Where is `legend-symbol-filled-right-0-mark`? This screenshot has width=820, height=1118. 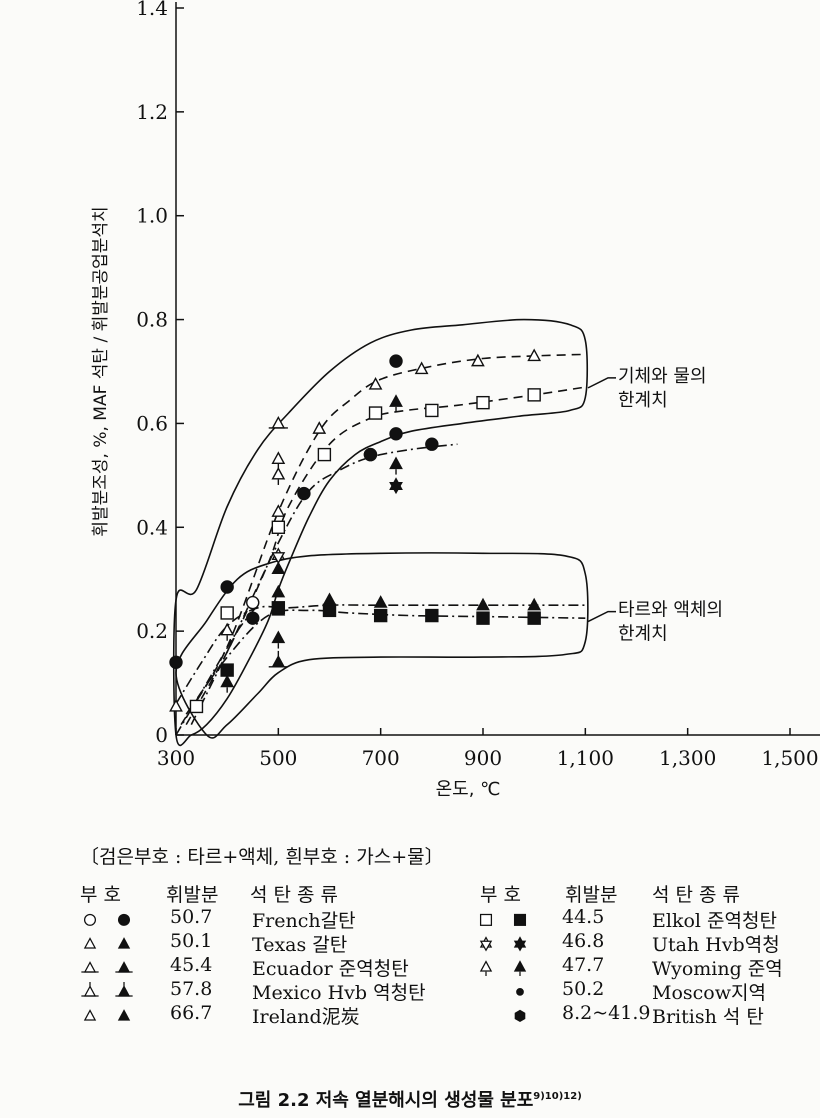
legend-symbol-filled-right-0-mark is located at coordinates (520, 919).